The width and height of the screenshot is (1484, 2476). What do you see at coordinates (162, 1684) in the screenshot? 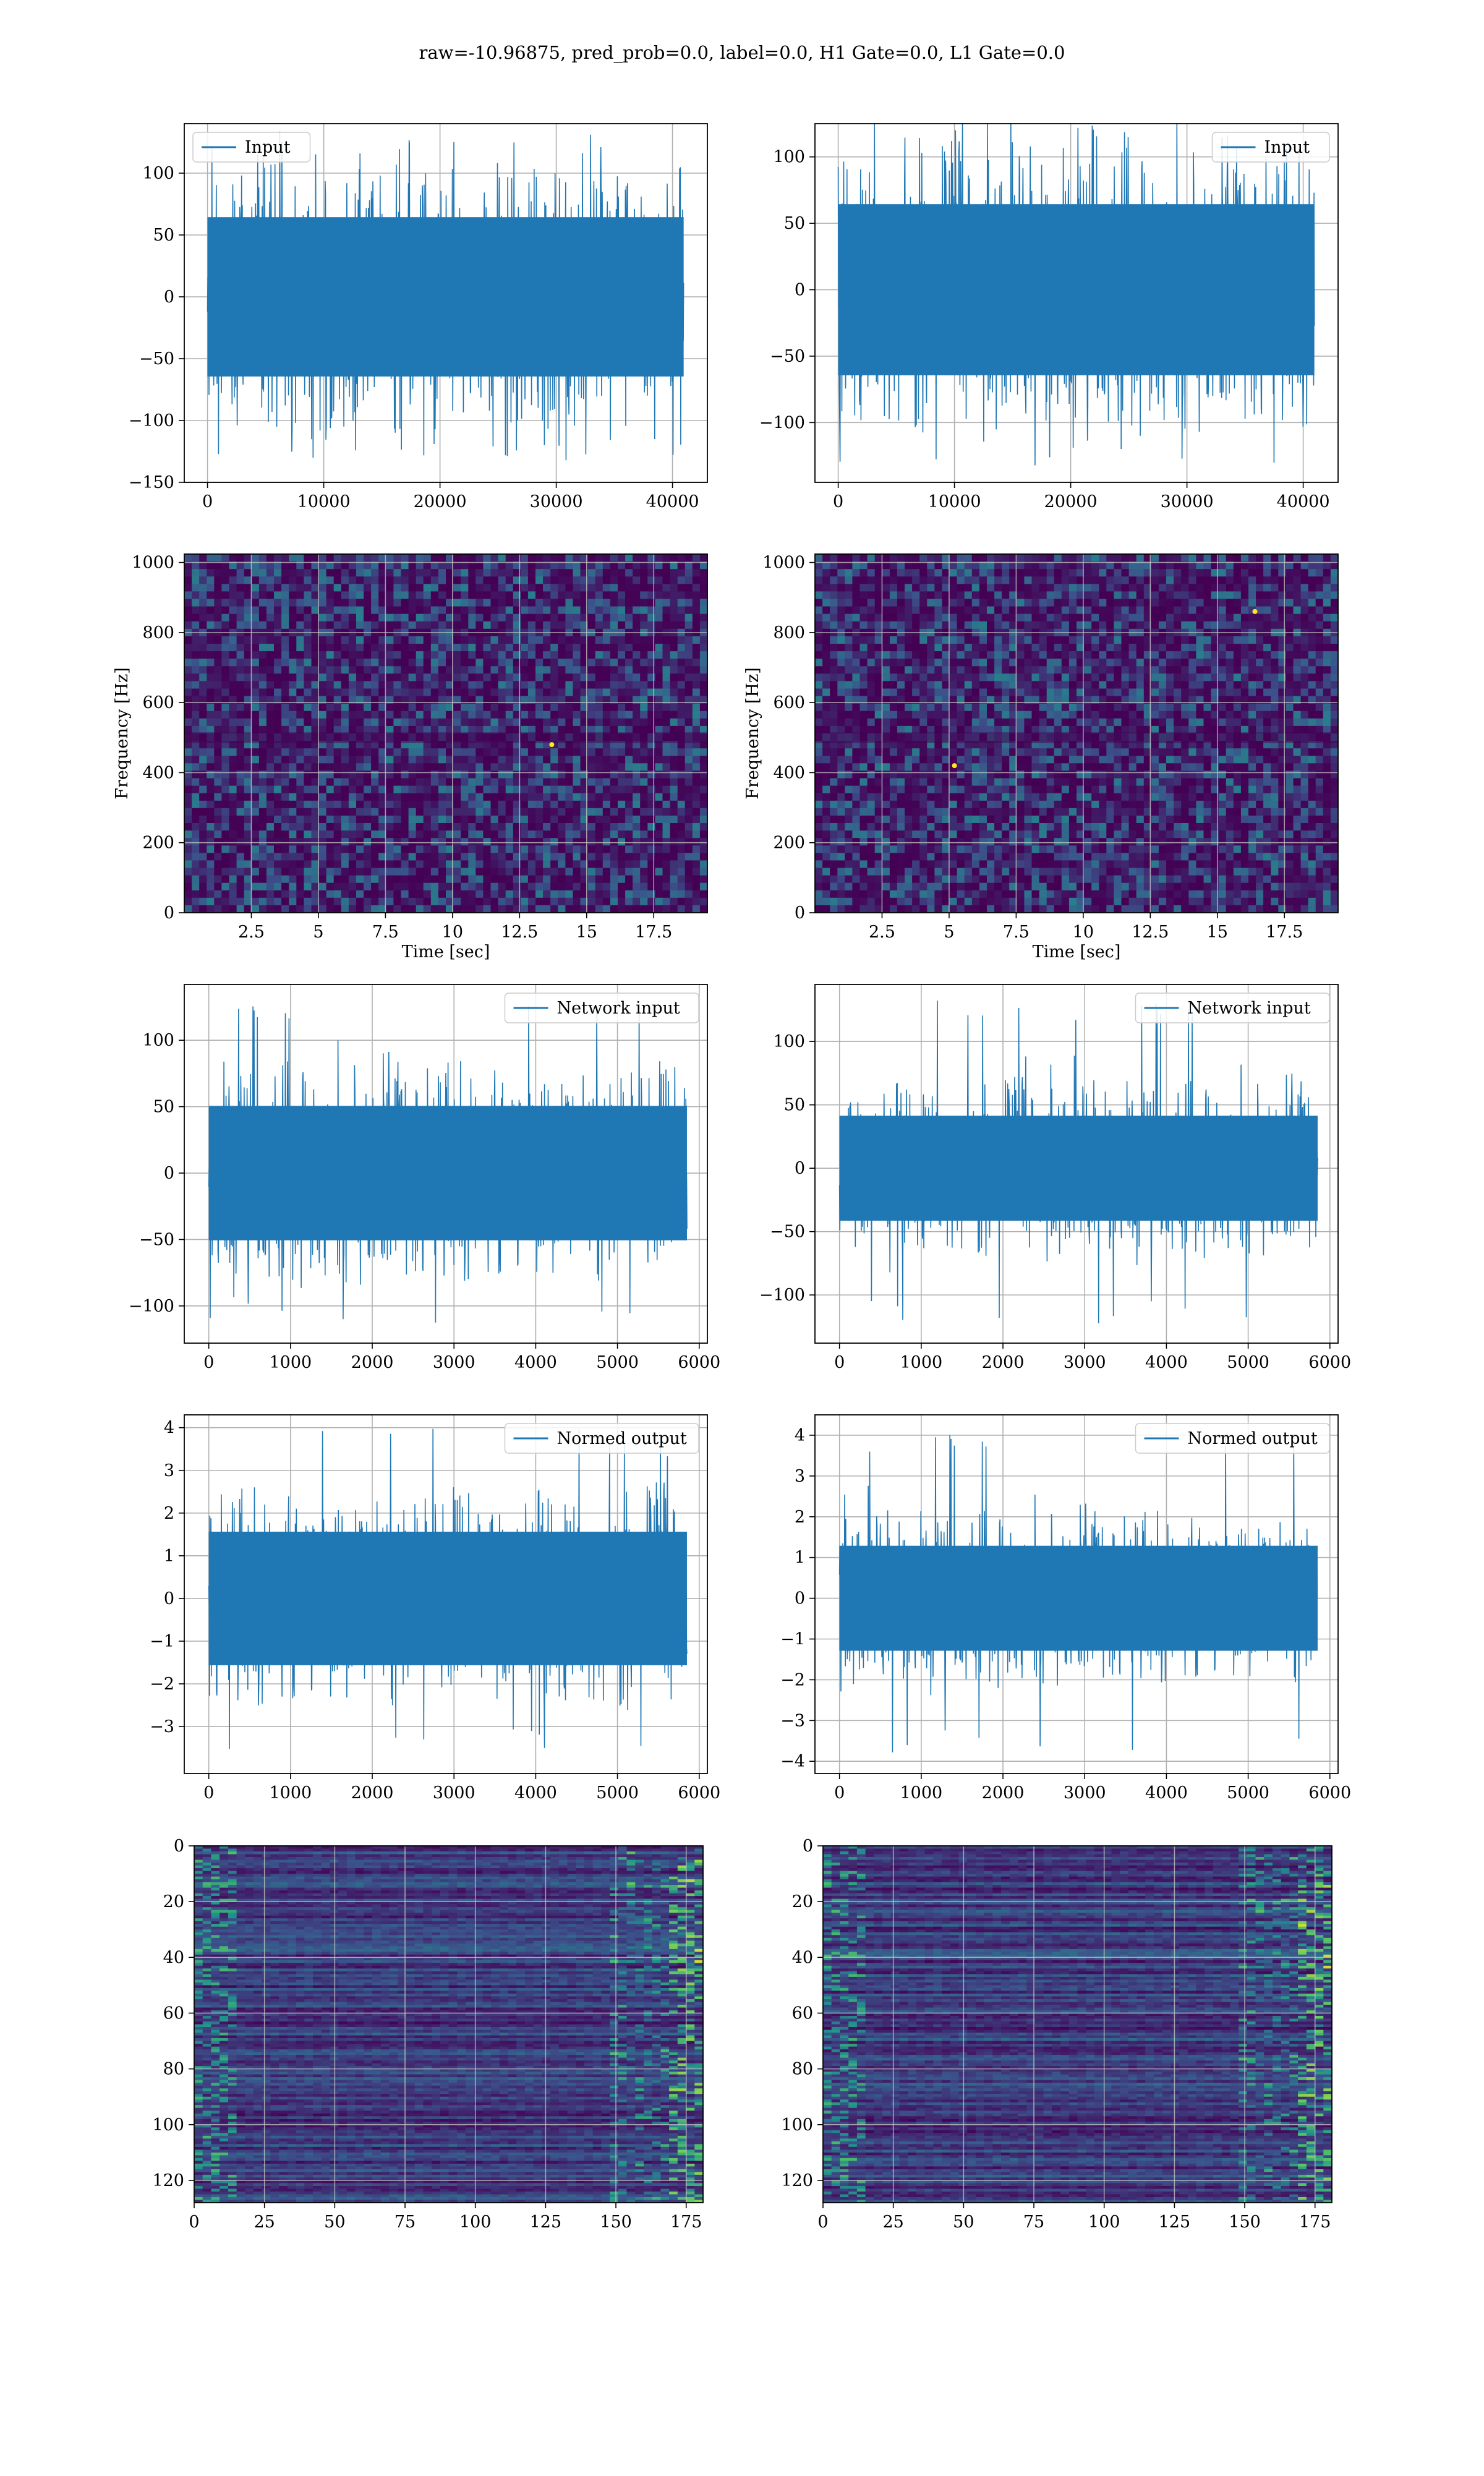
I see `y-tick-label: −2` at bounding box center [162, 1684].